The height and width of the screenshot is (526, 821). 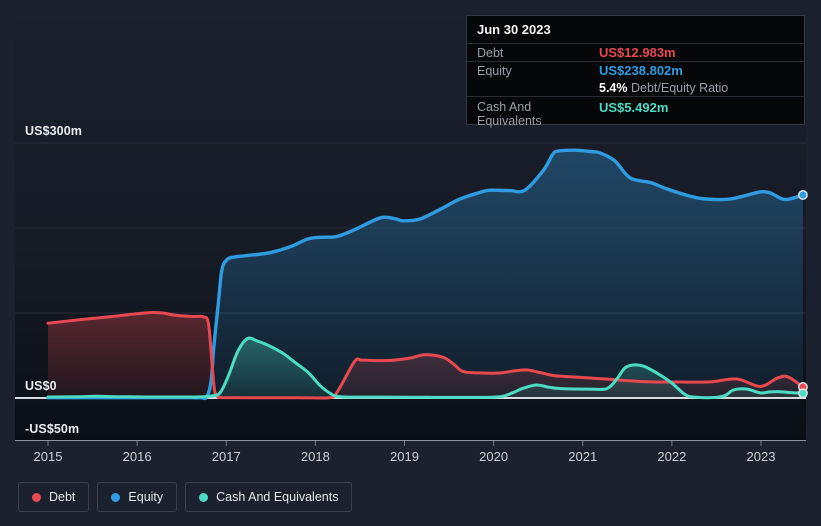 I want to click on tooltip-date: Jun 30 2023, so click(x=514, y=29).